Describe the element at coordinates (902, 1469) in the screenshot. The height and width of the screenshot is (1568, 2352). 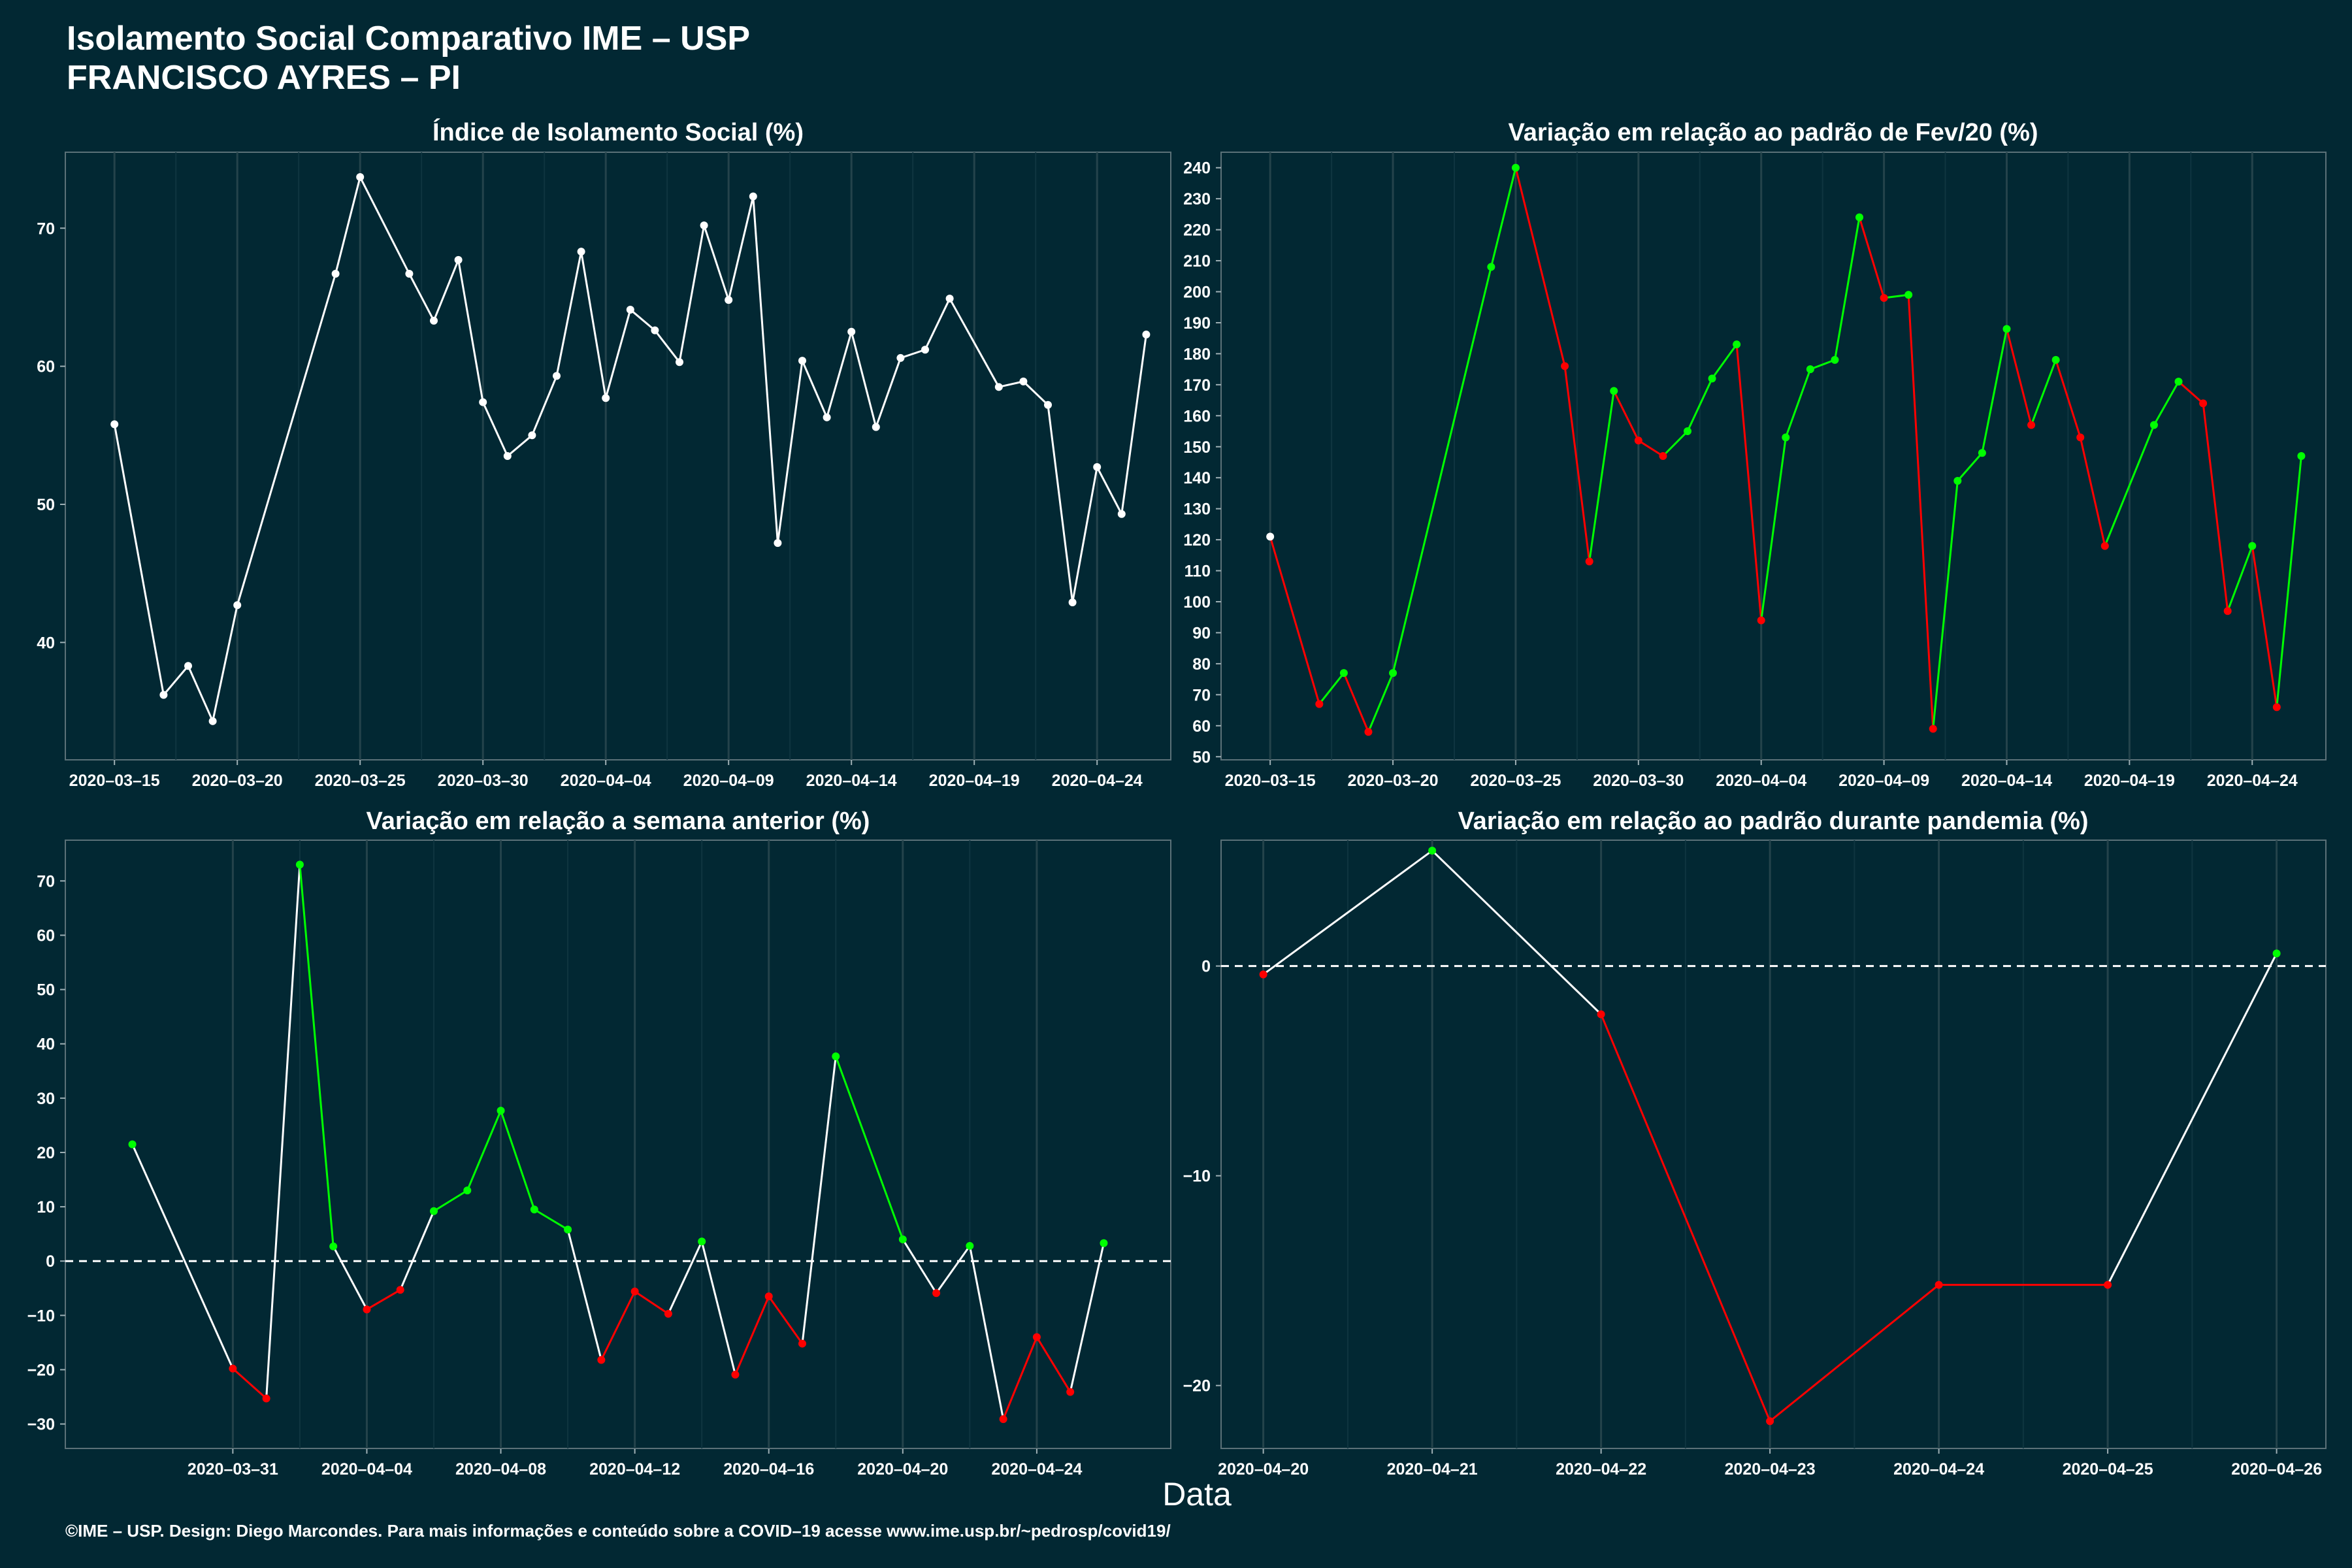
I see `x-tick-label: 2020–04–20` at that location.